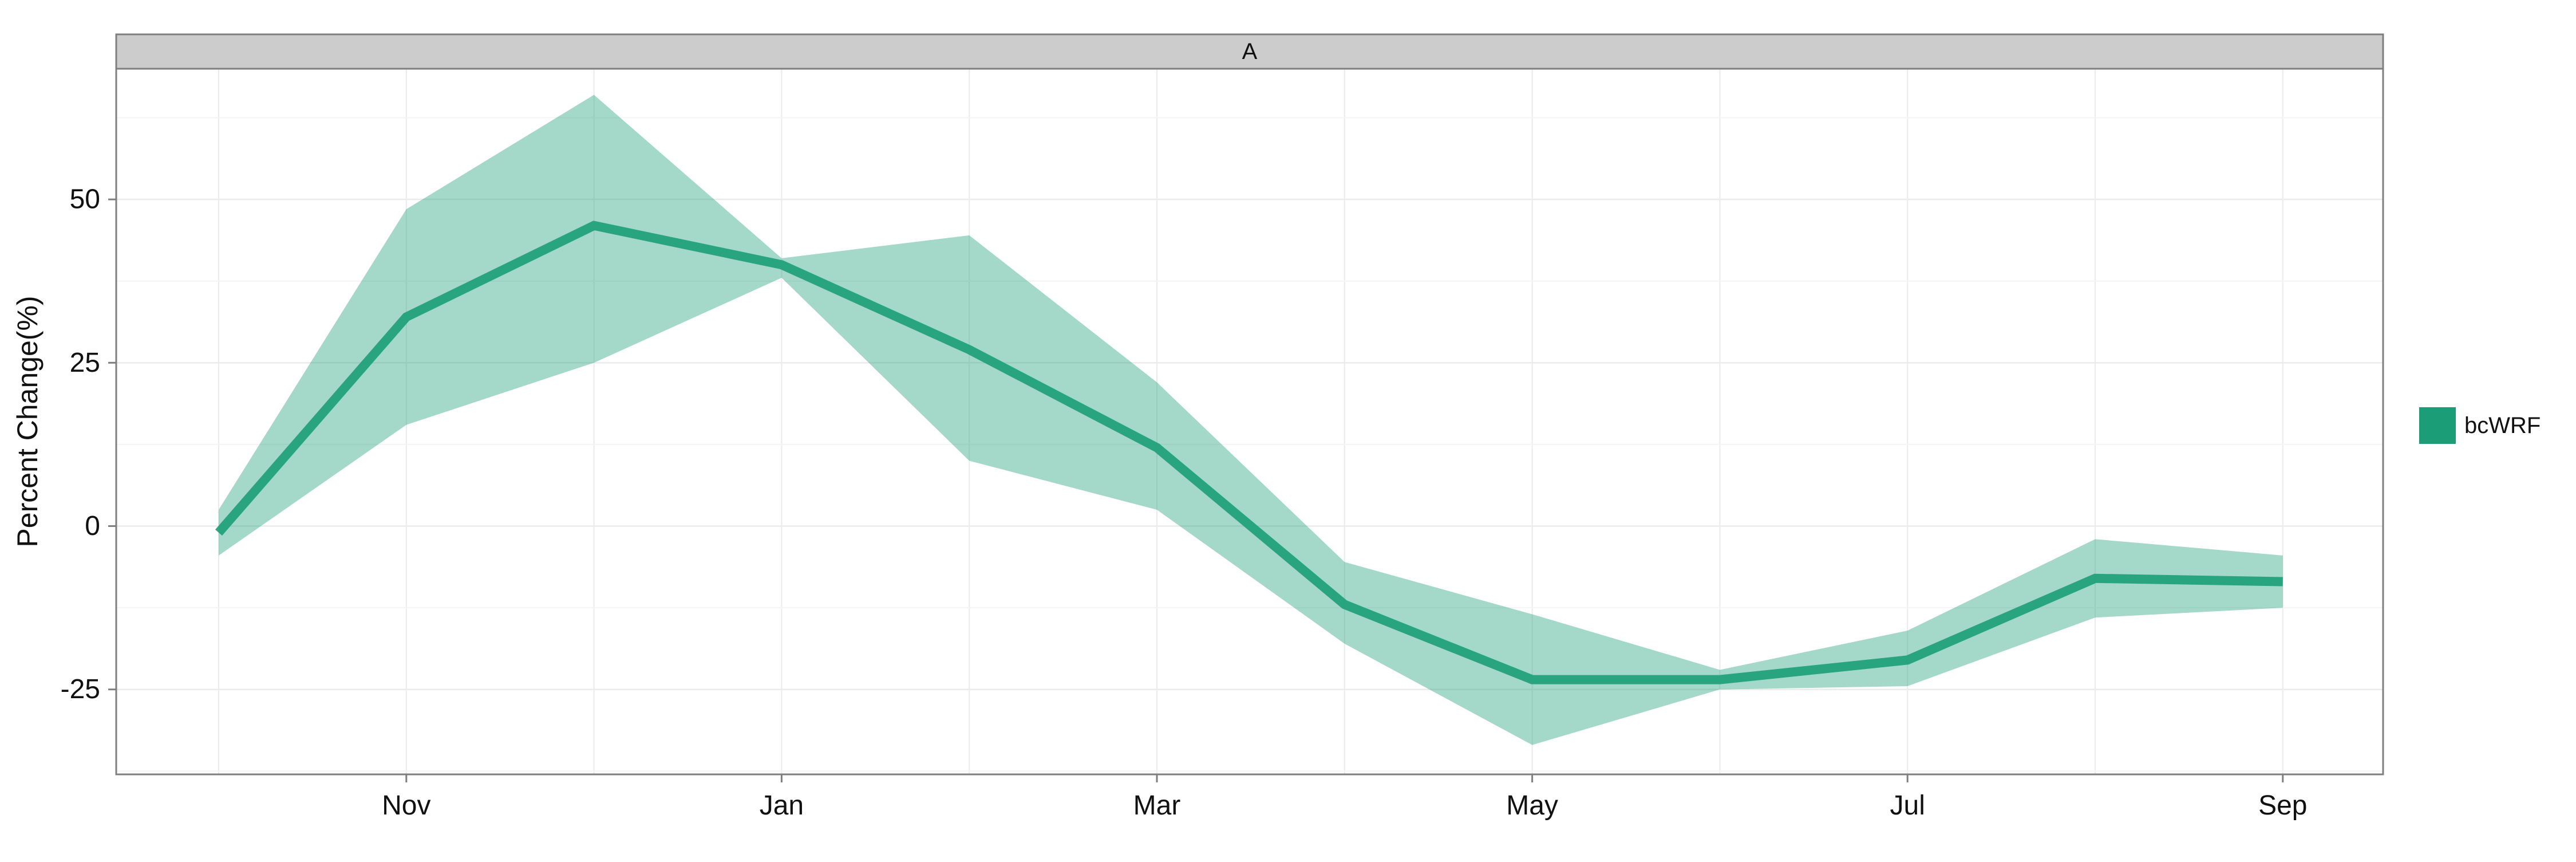  Describe the element at coordinates (1344, 798) in the screenshot. I see `x-axis: Nov Jan Mar May Jul Sep` at that location.